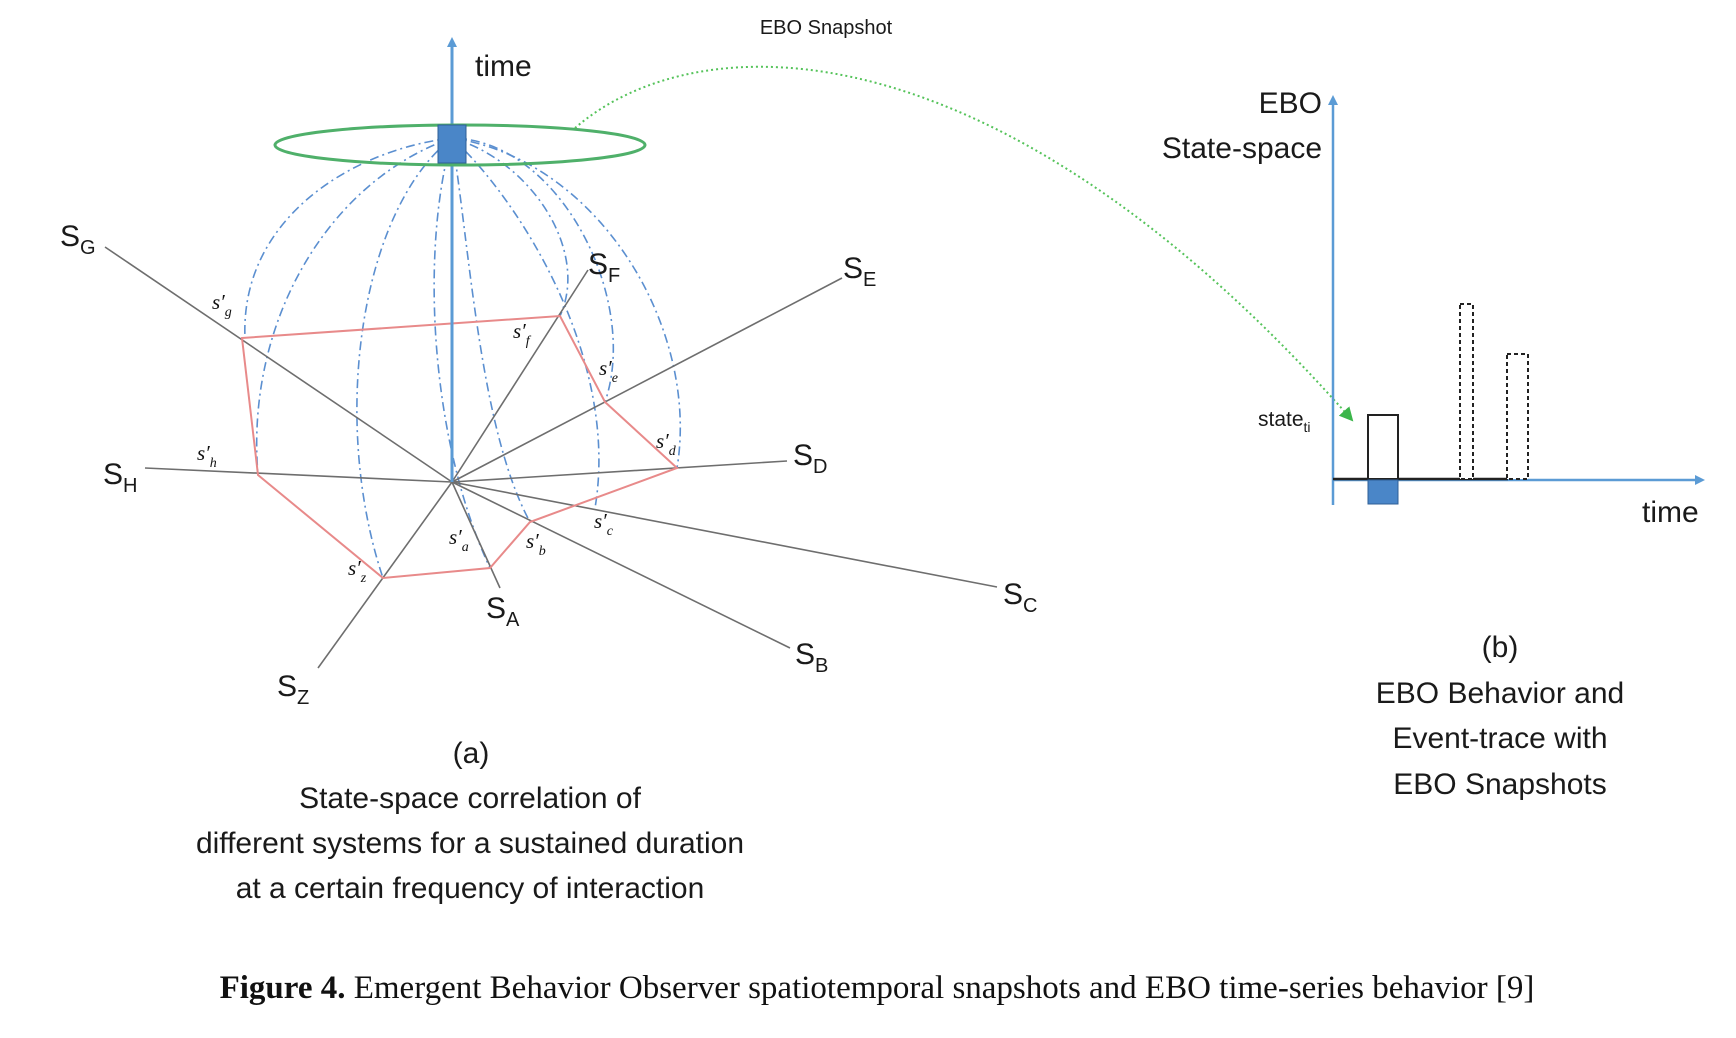  What do you see at coordinates (348, 238) in the screenshot?
I see `meridian-g` at bounding box center [348, 238].